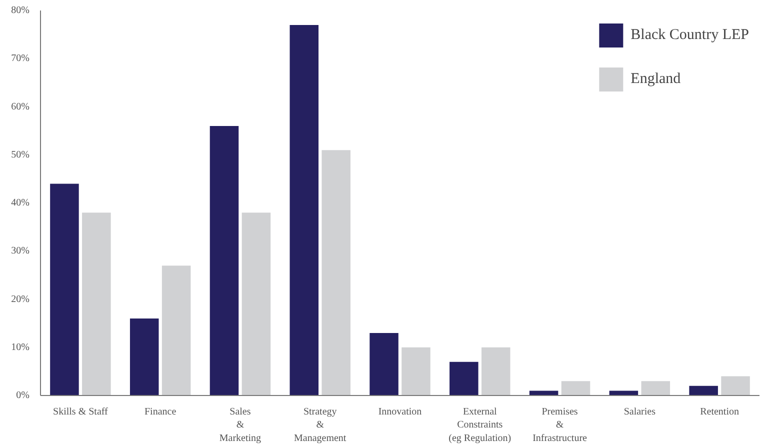  Describe the element at coordinates (560, 425) in the screenshot. I see `x-tick-label: Premises & Infrastructure` at that location.